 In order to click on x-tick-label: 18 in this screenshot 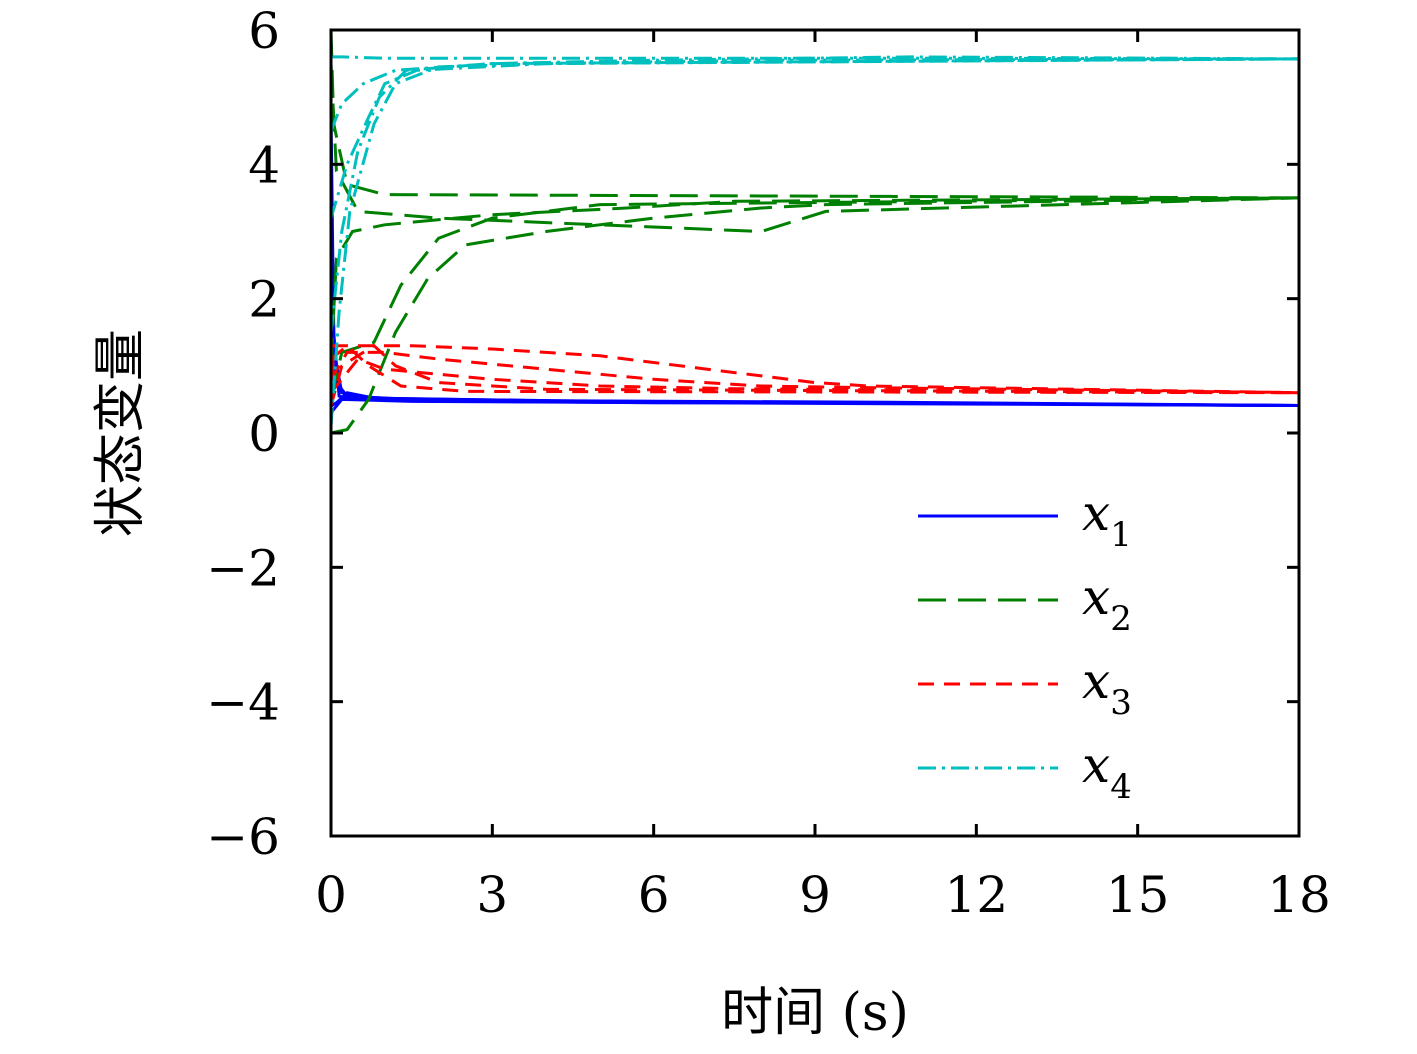, I will do `click(1299, 895)`.